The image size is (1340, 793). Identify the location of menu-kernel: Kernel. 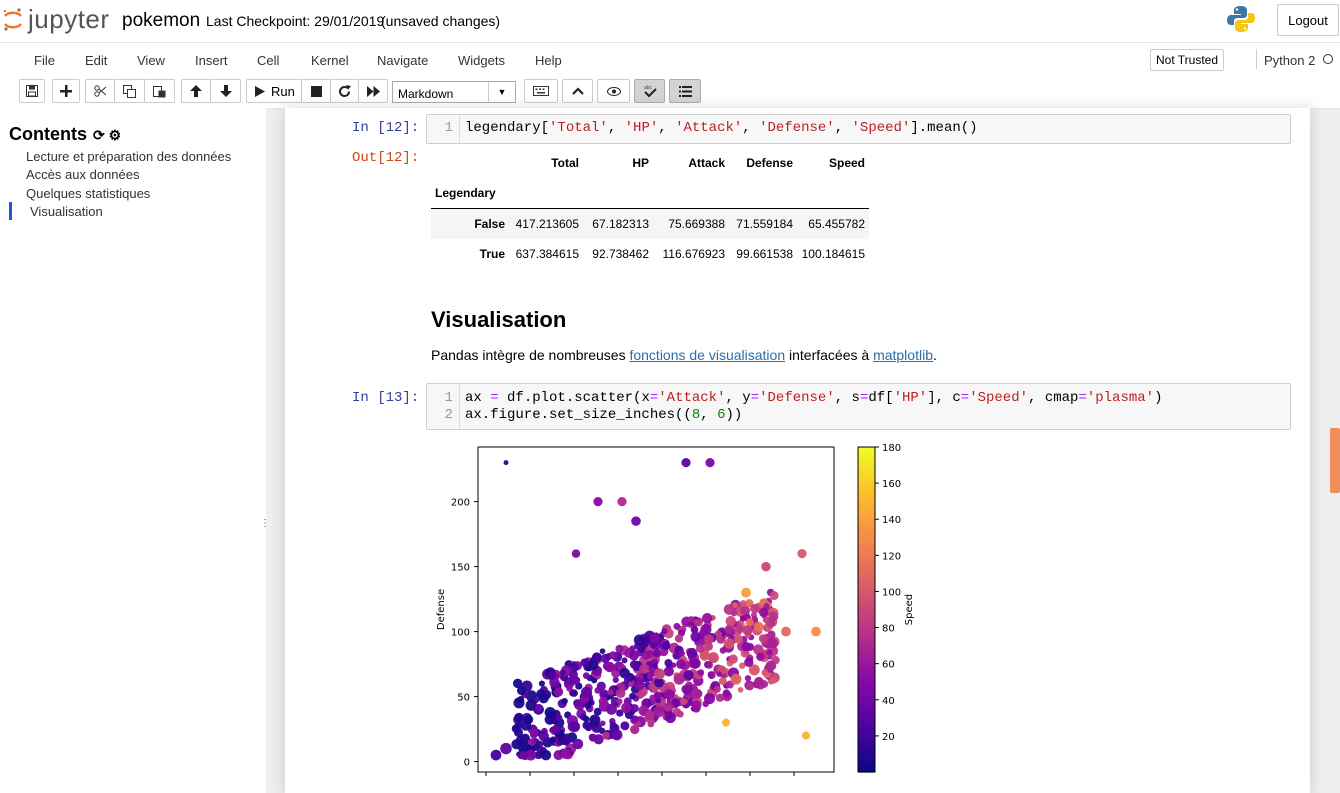
(330, 60).